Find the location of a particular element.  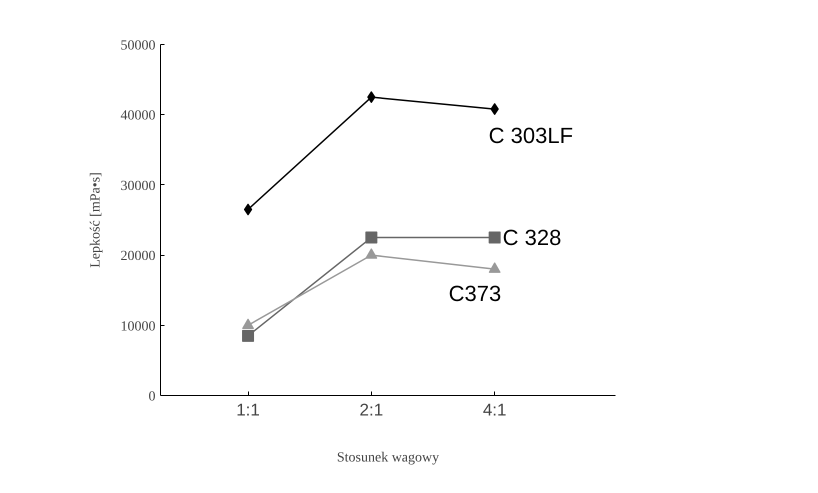

x-tick-label: 2:1 is located at coordinates (372, 410).